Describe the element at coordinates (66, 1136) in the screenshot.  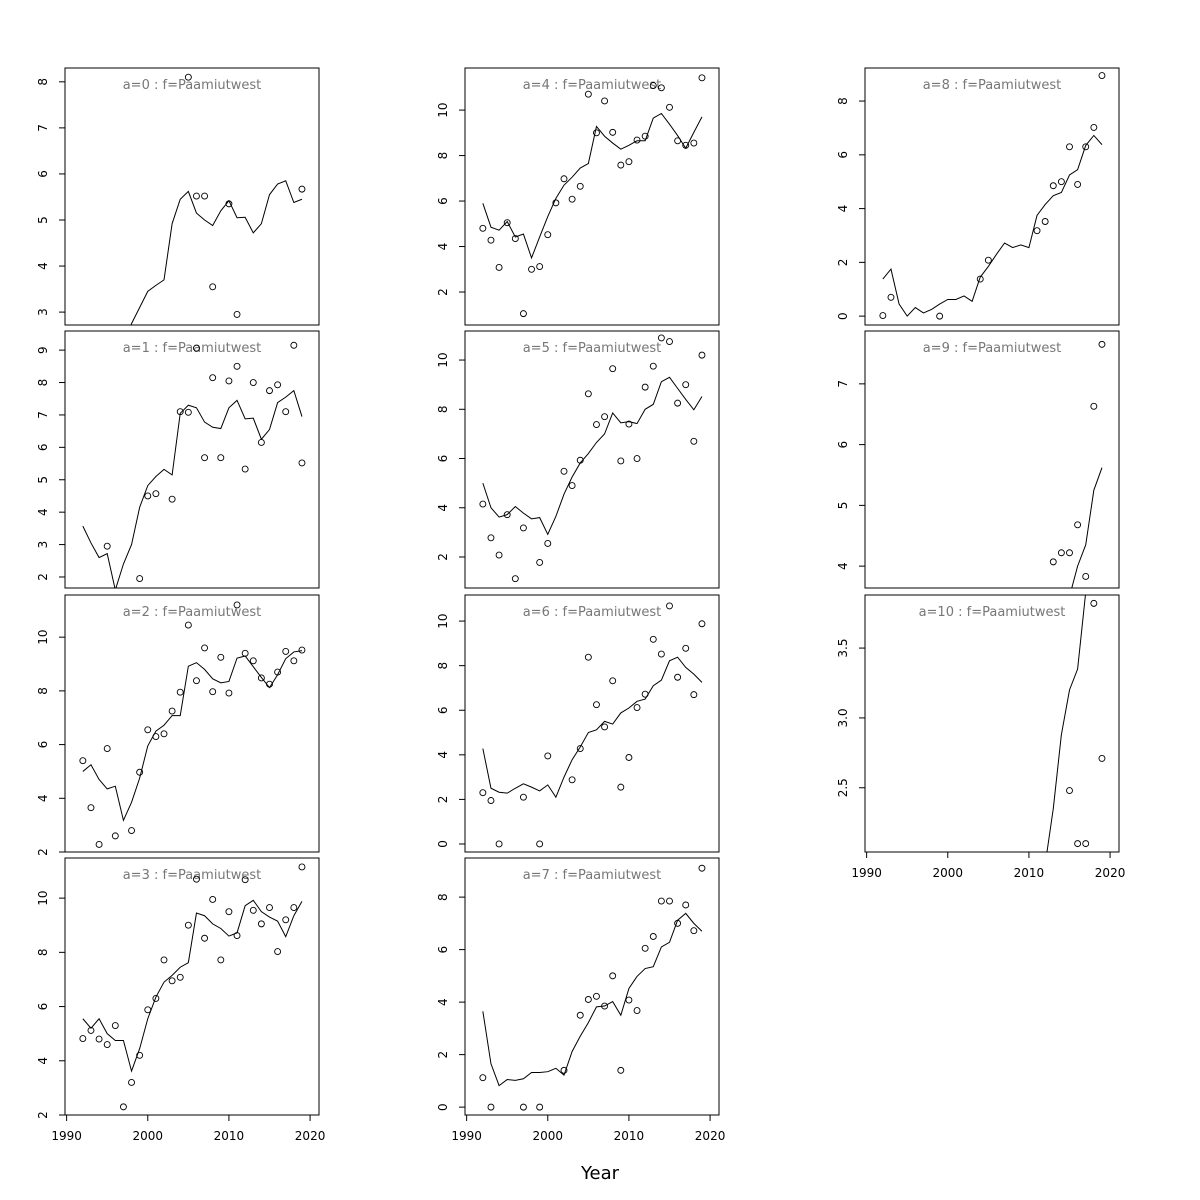
I see `x-tick-label: 1990` at that location.